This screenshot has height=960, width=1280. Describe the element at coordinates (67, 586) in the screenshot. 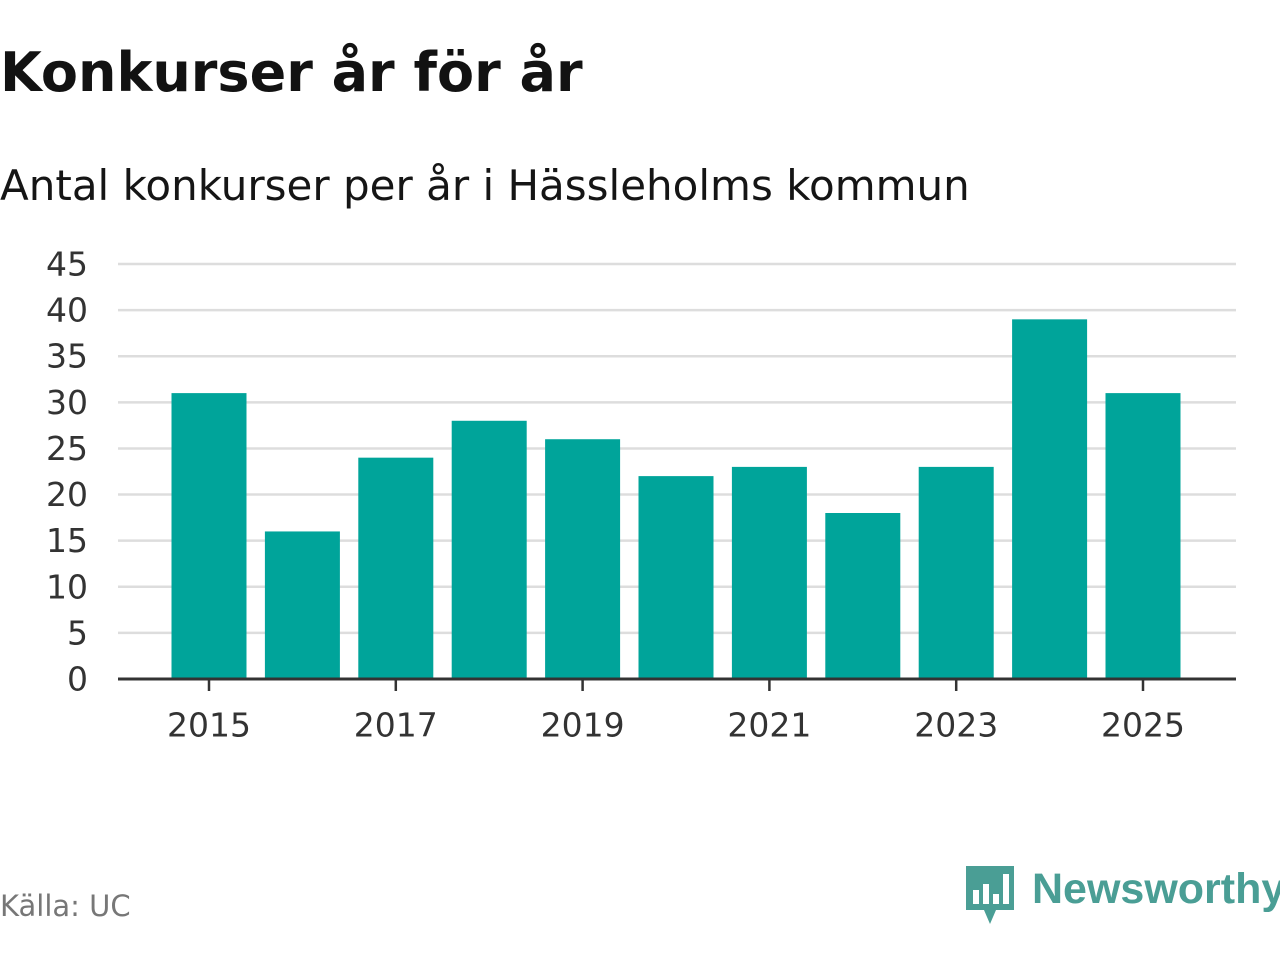

I see `y-tick-label: 10` at that location.